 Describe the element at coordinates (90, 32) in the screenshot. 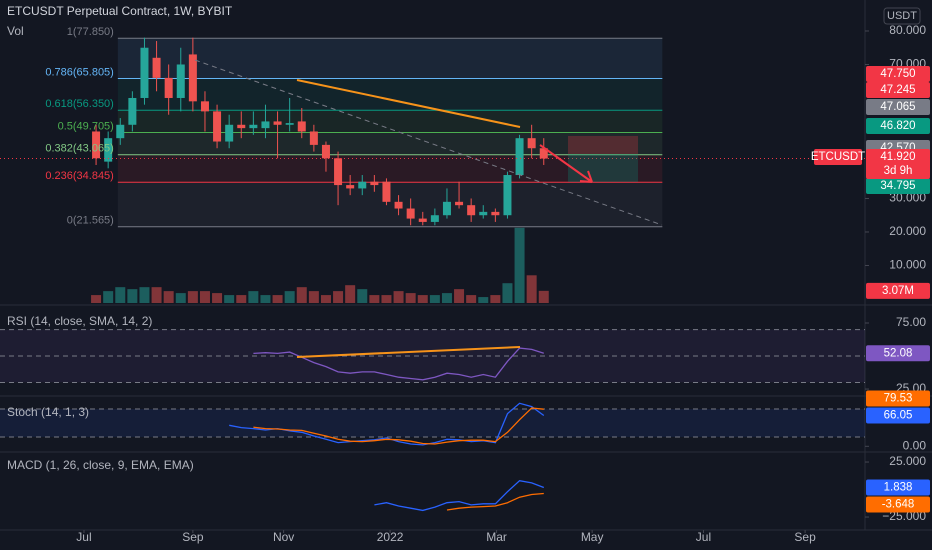

I see `fib-label: 1(77.850)` at that location.